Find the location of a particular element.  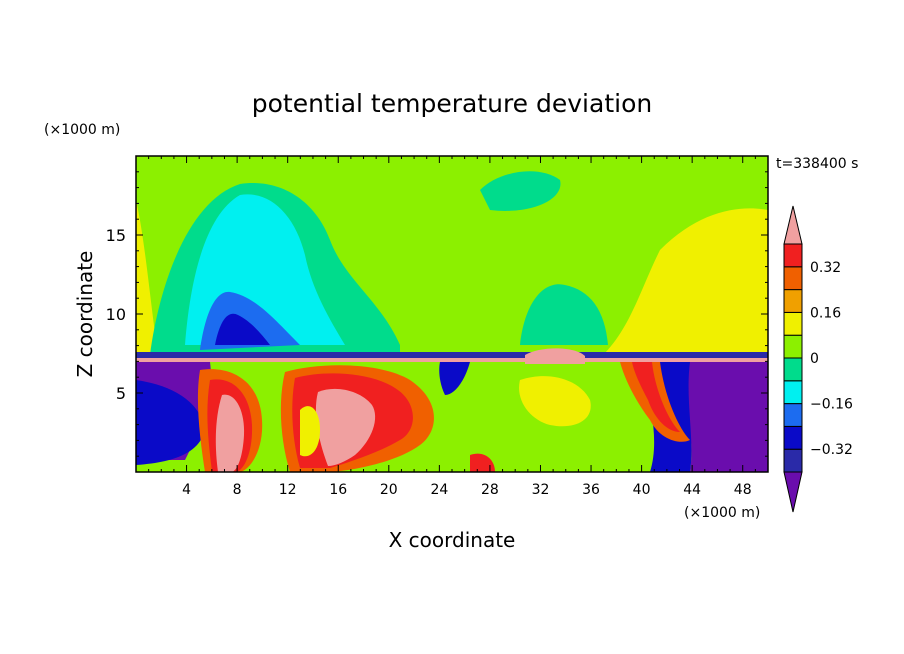

region-lower-left-blue is located at coordinates (170, 422).